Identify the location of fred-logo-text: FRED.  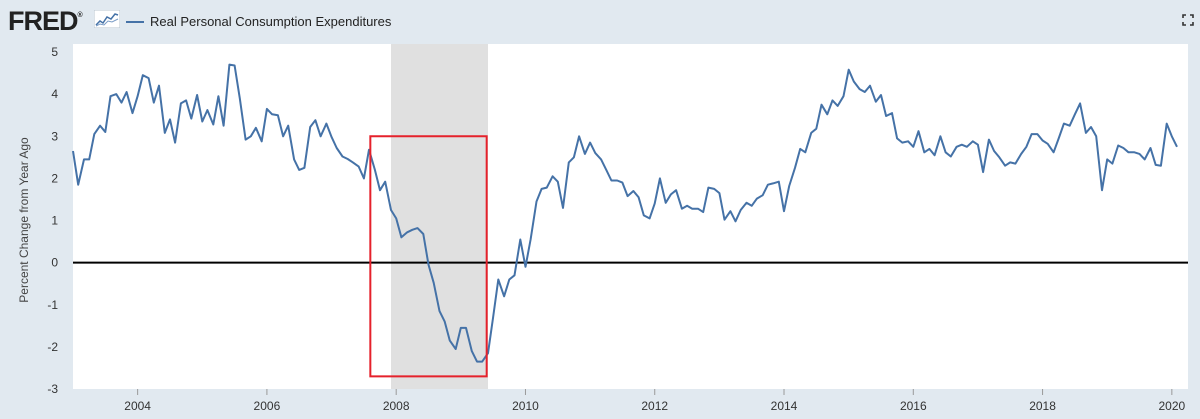
(43, 21).